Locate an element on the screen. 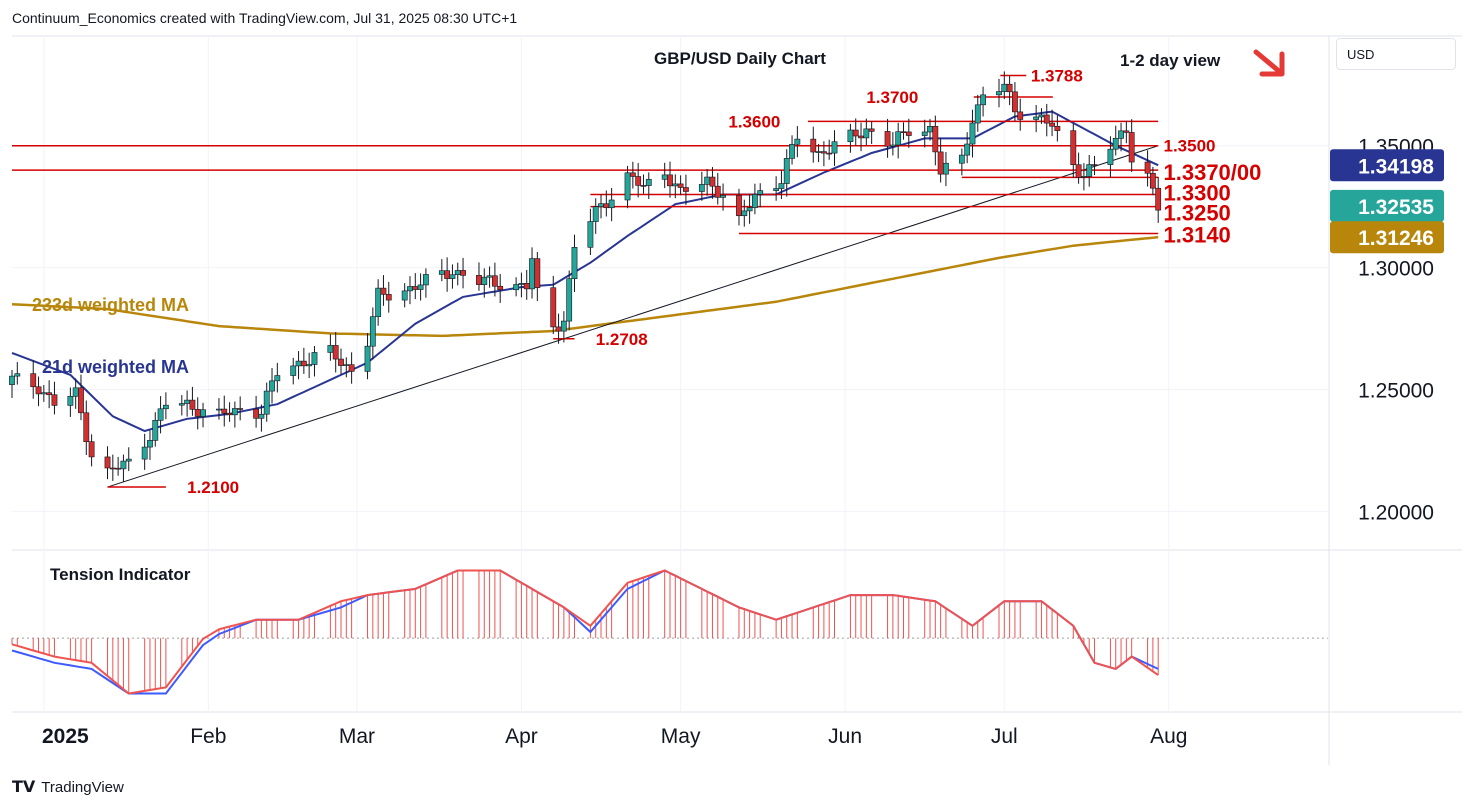 The width and height of the screenshot is (1474, 809). tension-histogram is located at coordinates (585, 632).